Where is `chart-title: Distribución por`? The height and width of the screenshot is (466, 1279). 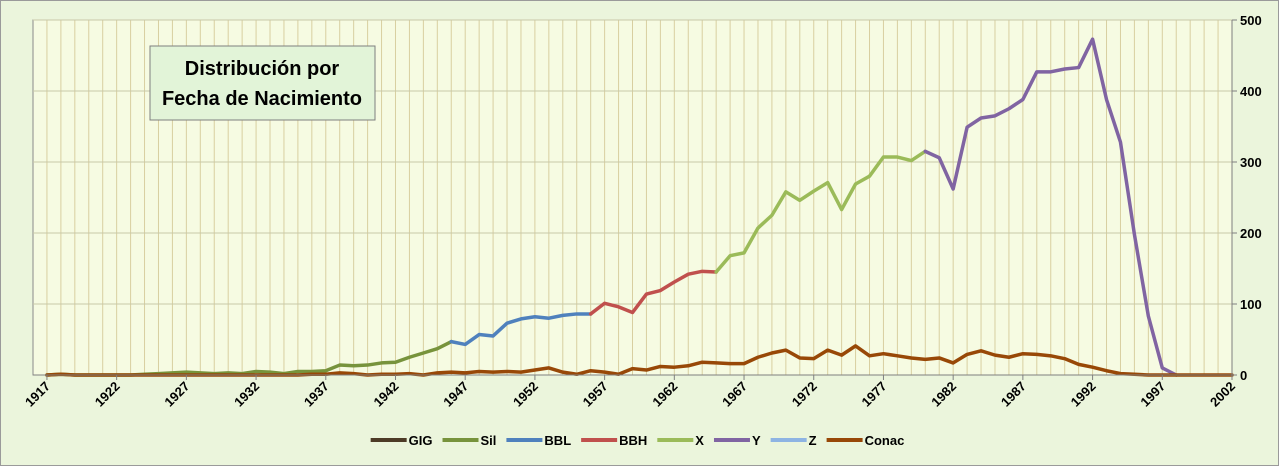 chart-title: Distribución por is located at coordinates (262, 69).